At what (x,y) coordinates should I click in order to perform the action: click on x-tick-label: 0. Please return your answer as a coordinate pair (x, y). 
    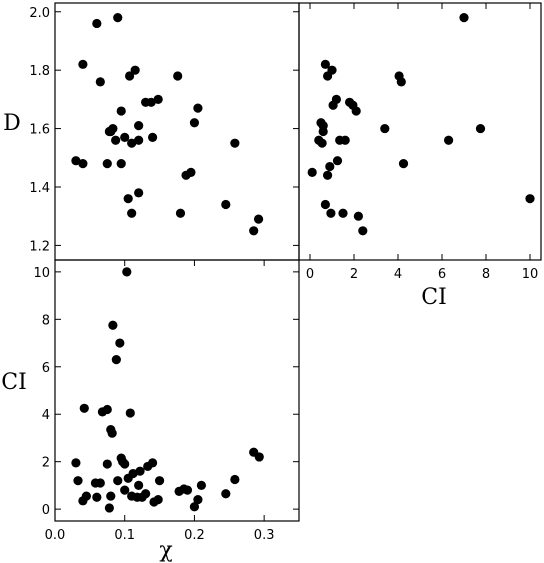
    Looking at the image, I should click on (310, 274).